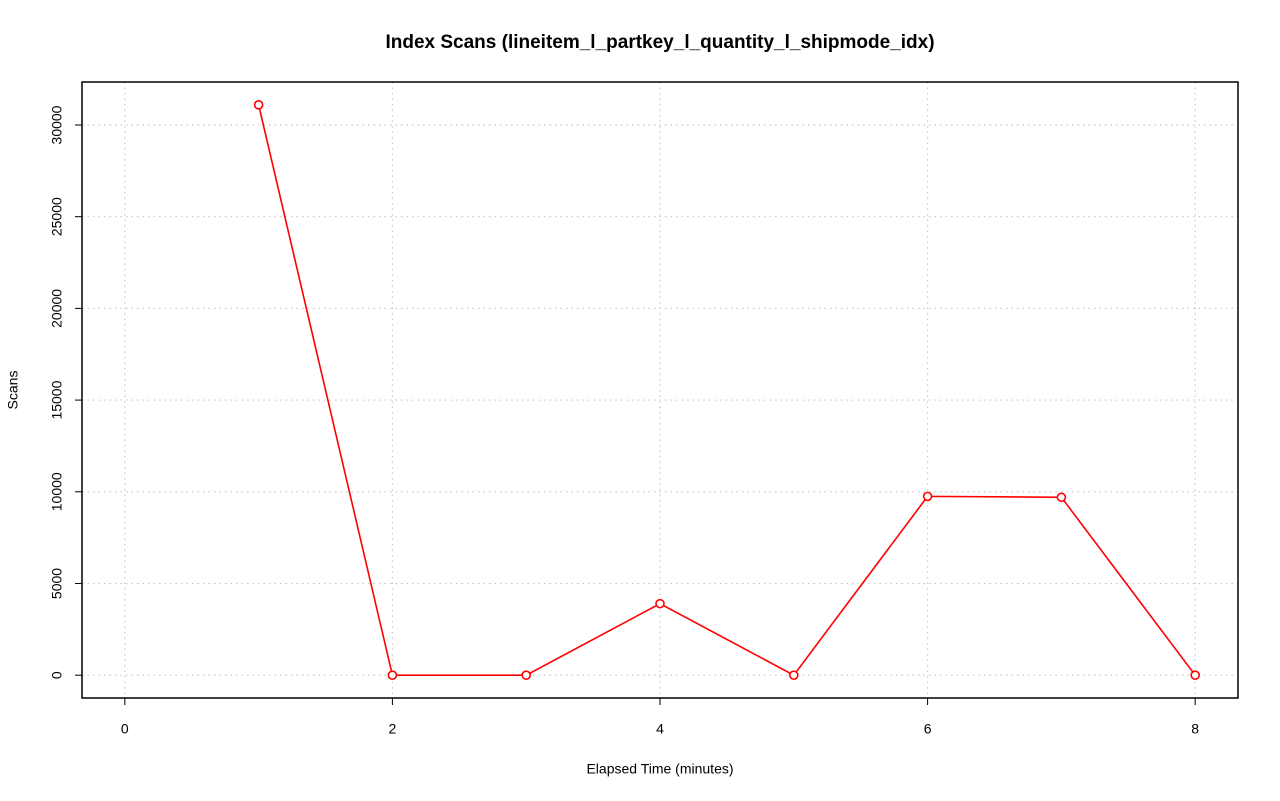 The image size is (1280, 801). I want to click on x-tick-label: 0, so click(125, 729).